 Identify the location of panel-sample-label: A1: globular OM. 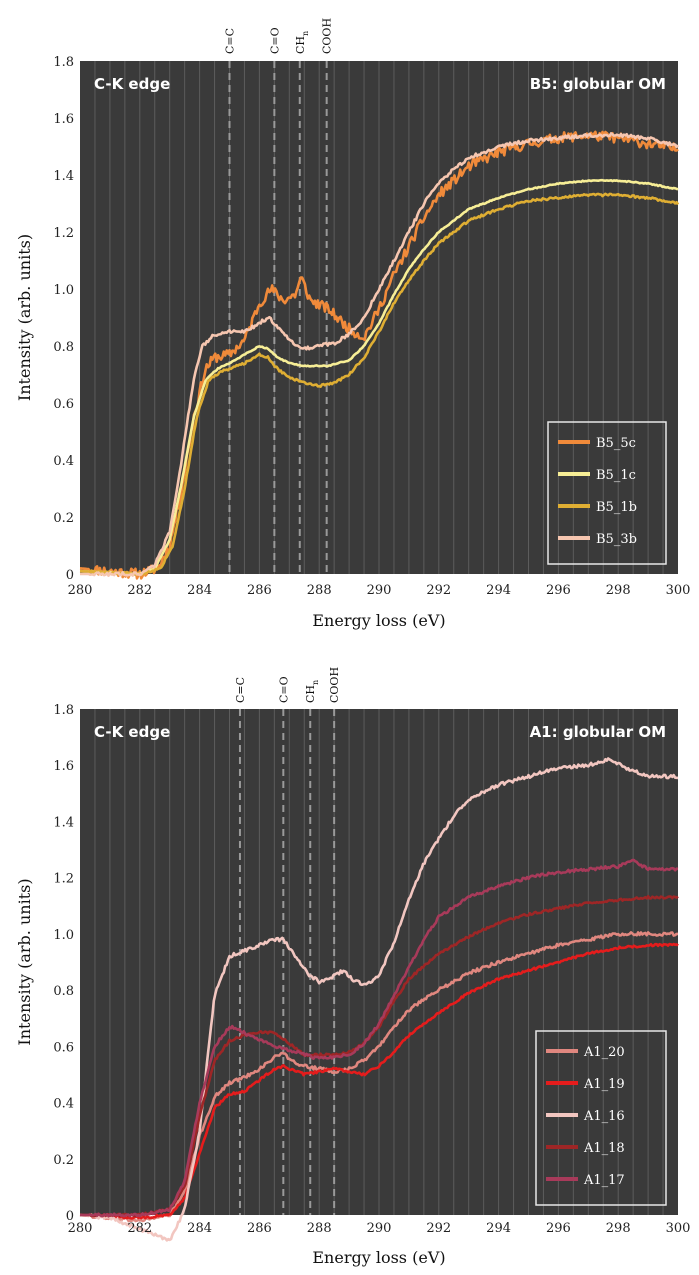
(598, 732).